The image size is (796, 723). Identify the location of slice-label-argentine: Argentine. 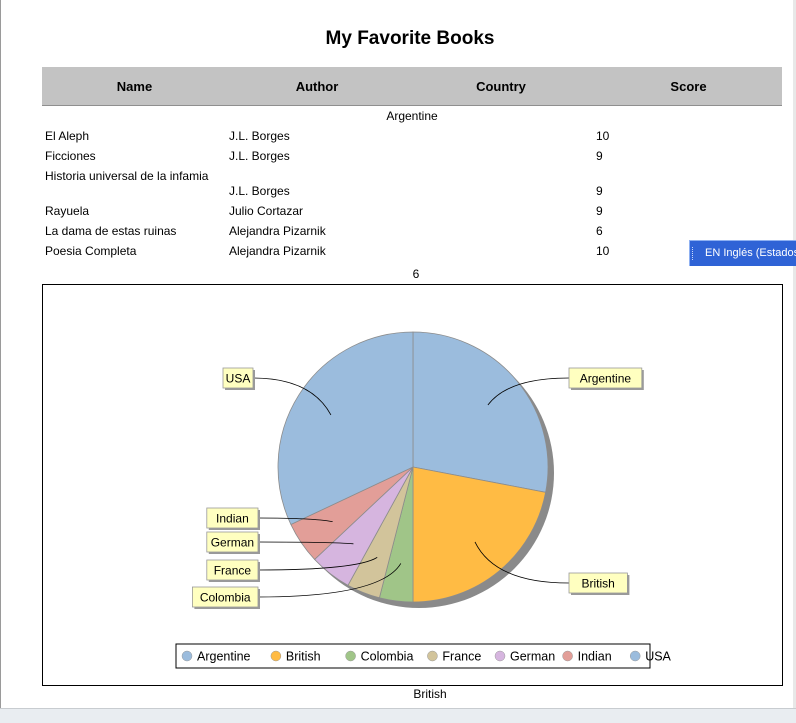
(606, 379).